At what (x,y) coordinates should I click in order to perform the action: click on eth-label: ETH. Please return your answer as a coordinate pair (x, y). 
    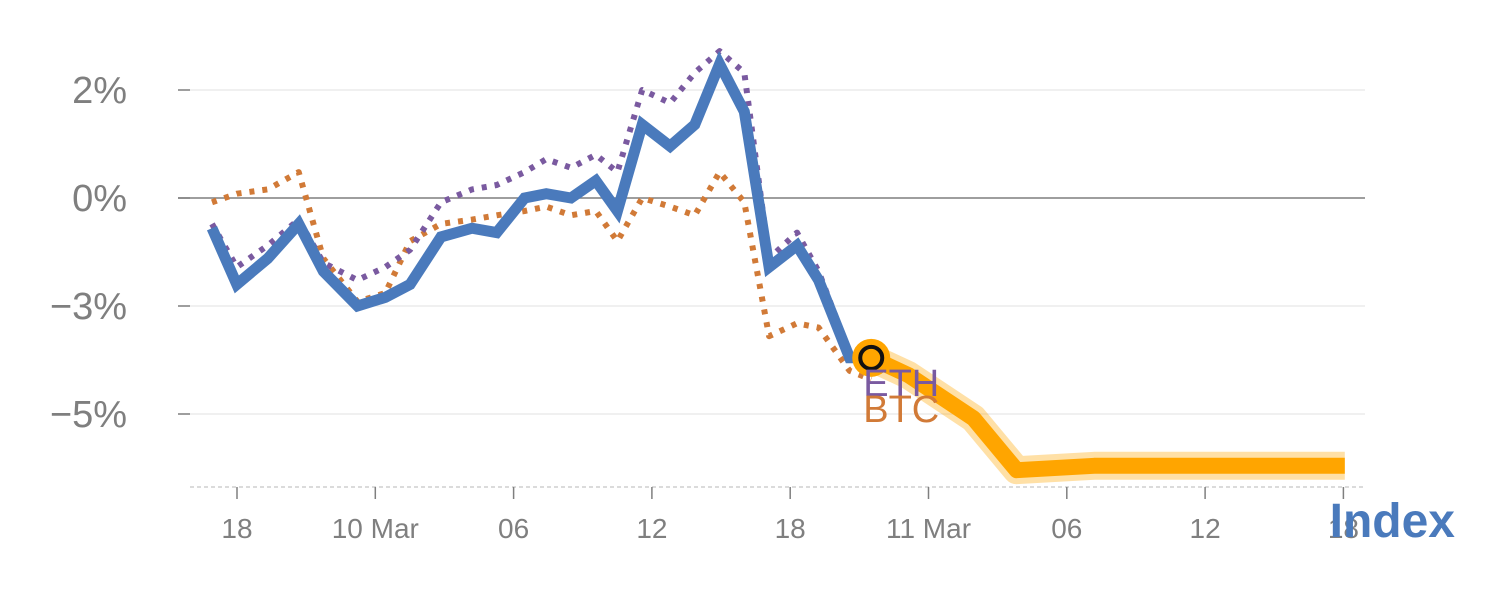
    Looking at the image, I should click on (901, 384).